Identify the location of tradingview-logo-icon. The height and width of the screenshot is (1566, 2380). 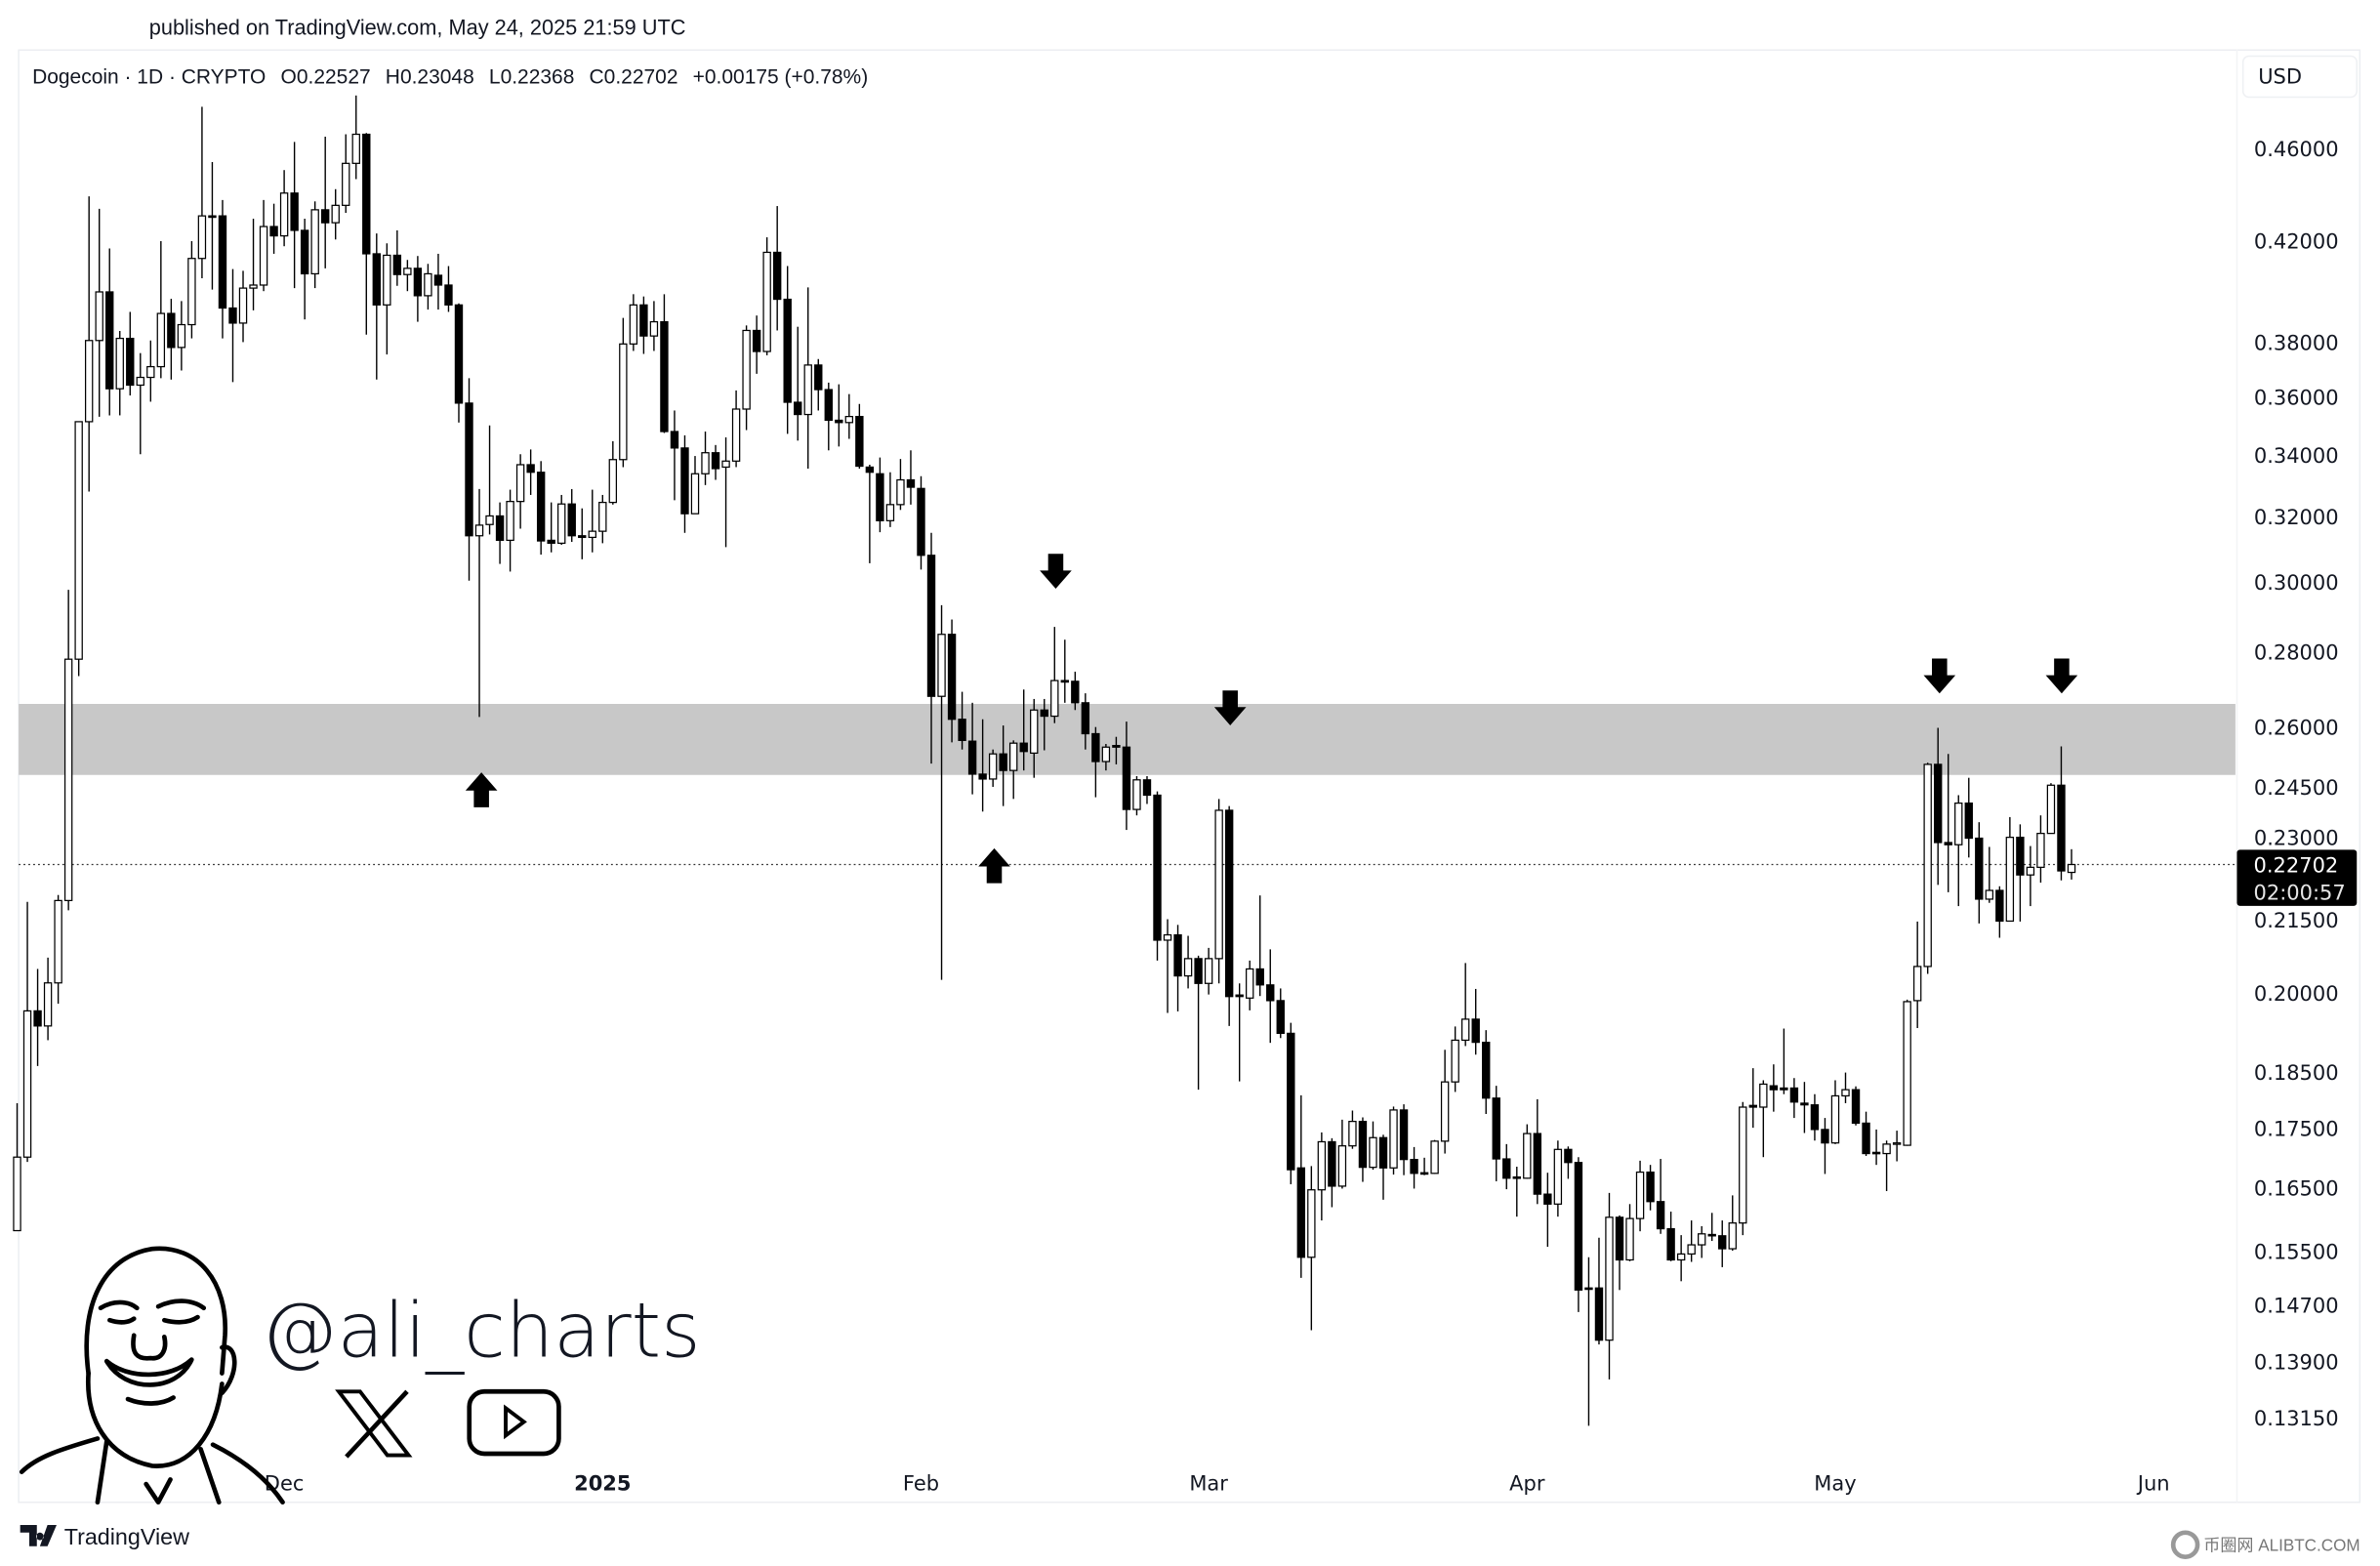
(38, 1535).